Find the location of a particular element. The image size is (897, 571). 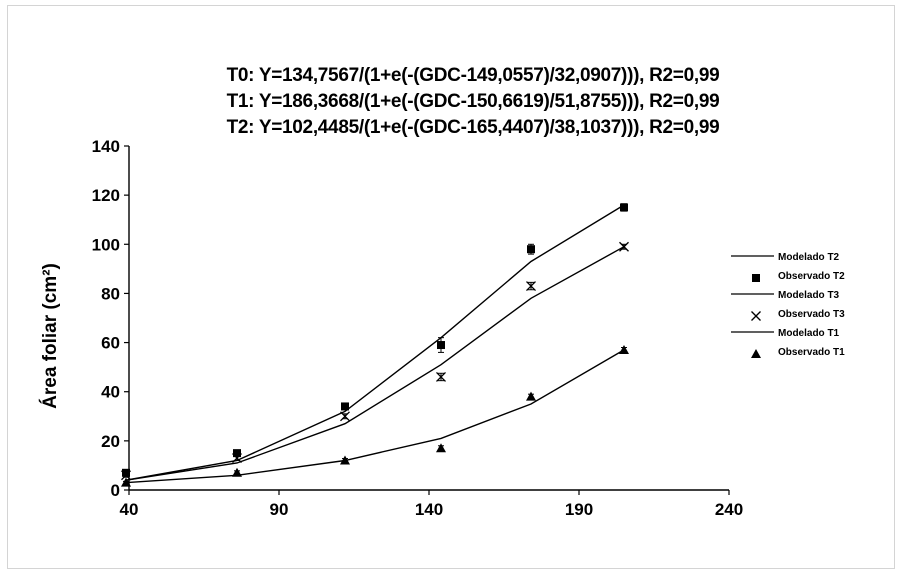

legend-label: Modelado T1 is located at coordinates (809, 333).